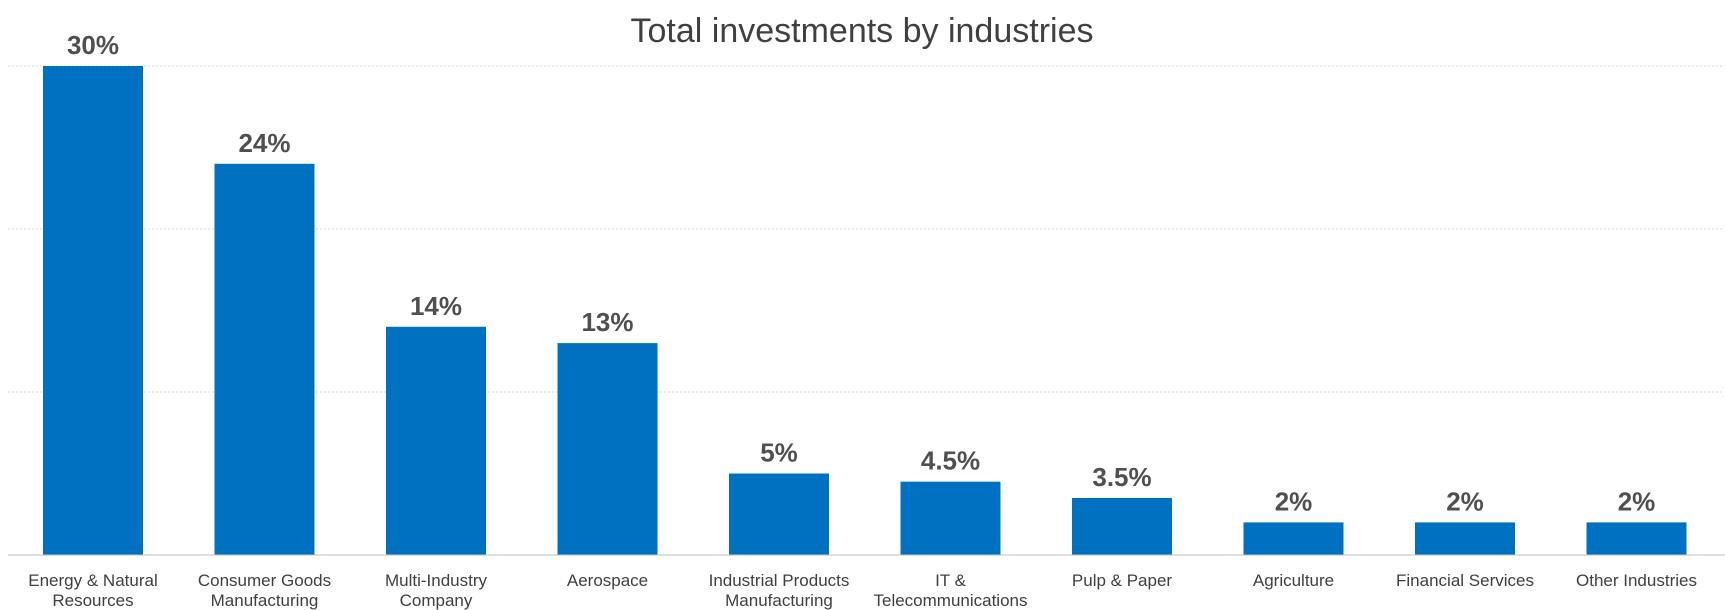 This screenshot has height=610, width=1725. What do you see at coordinates (607, 580) in the screenshot?
I see `category-label-4: Aerospace` at bounding box center [607, 580].